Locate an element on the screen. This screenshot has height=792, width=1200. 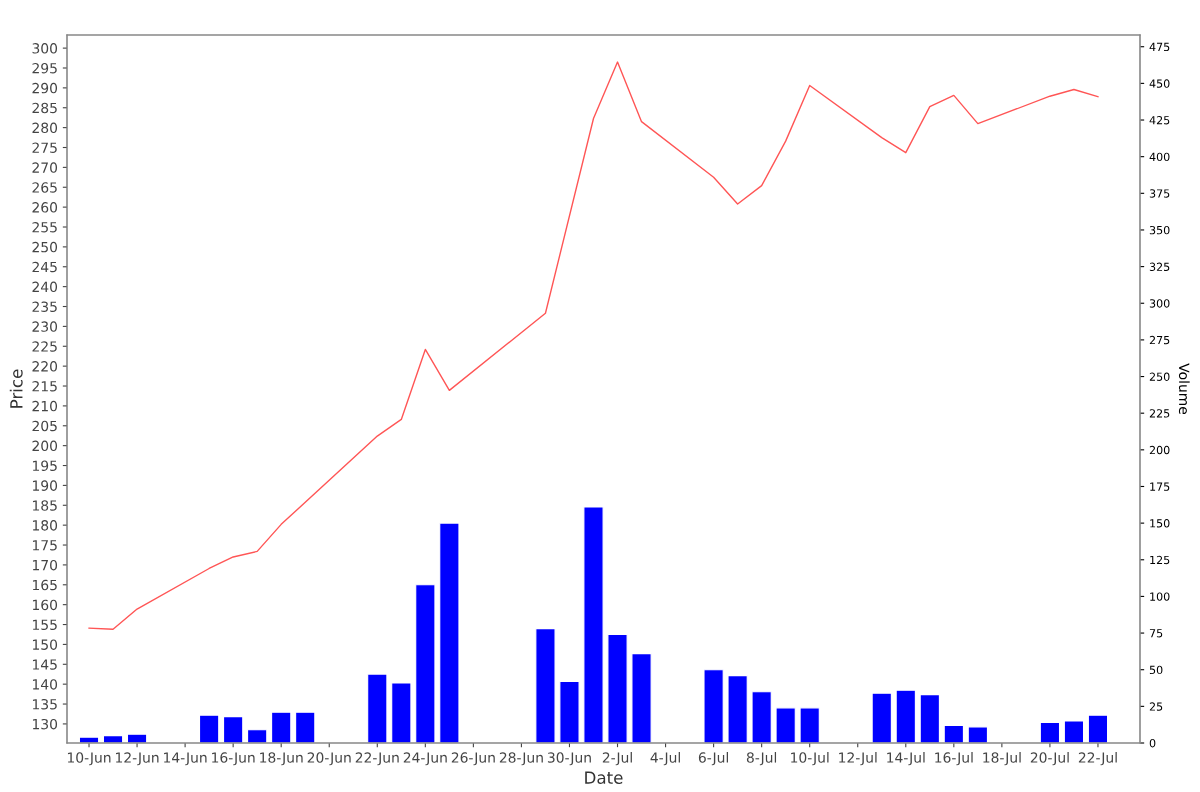
x-tick-label: 12-Jun is located at coordinates (137, 759).